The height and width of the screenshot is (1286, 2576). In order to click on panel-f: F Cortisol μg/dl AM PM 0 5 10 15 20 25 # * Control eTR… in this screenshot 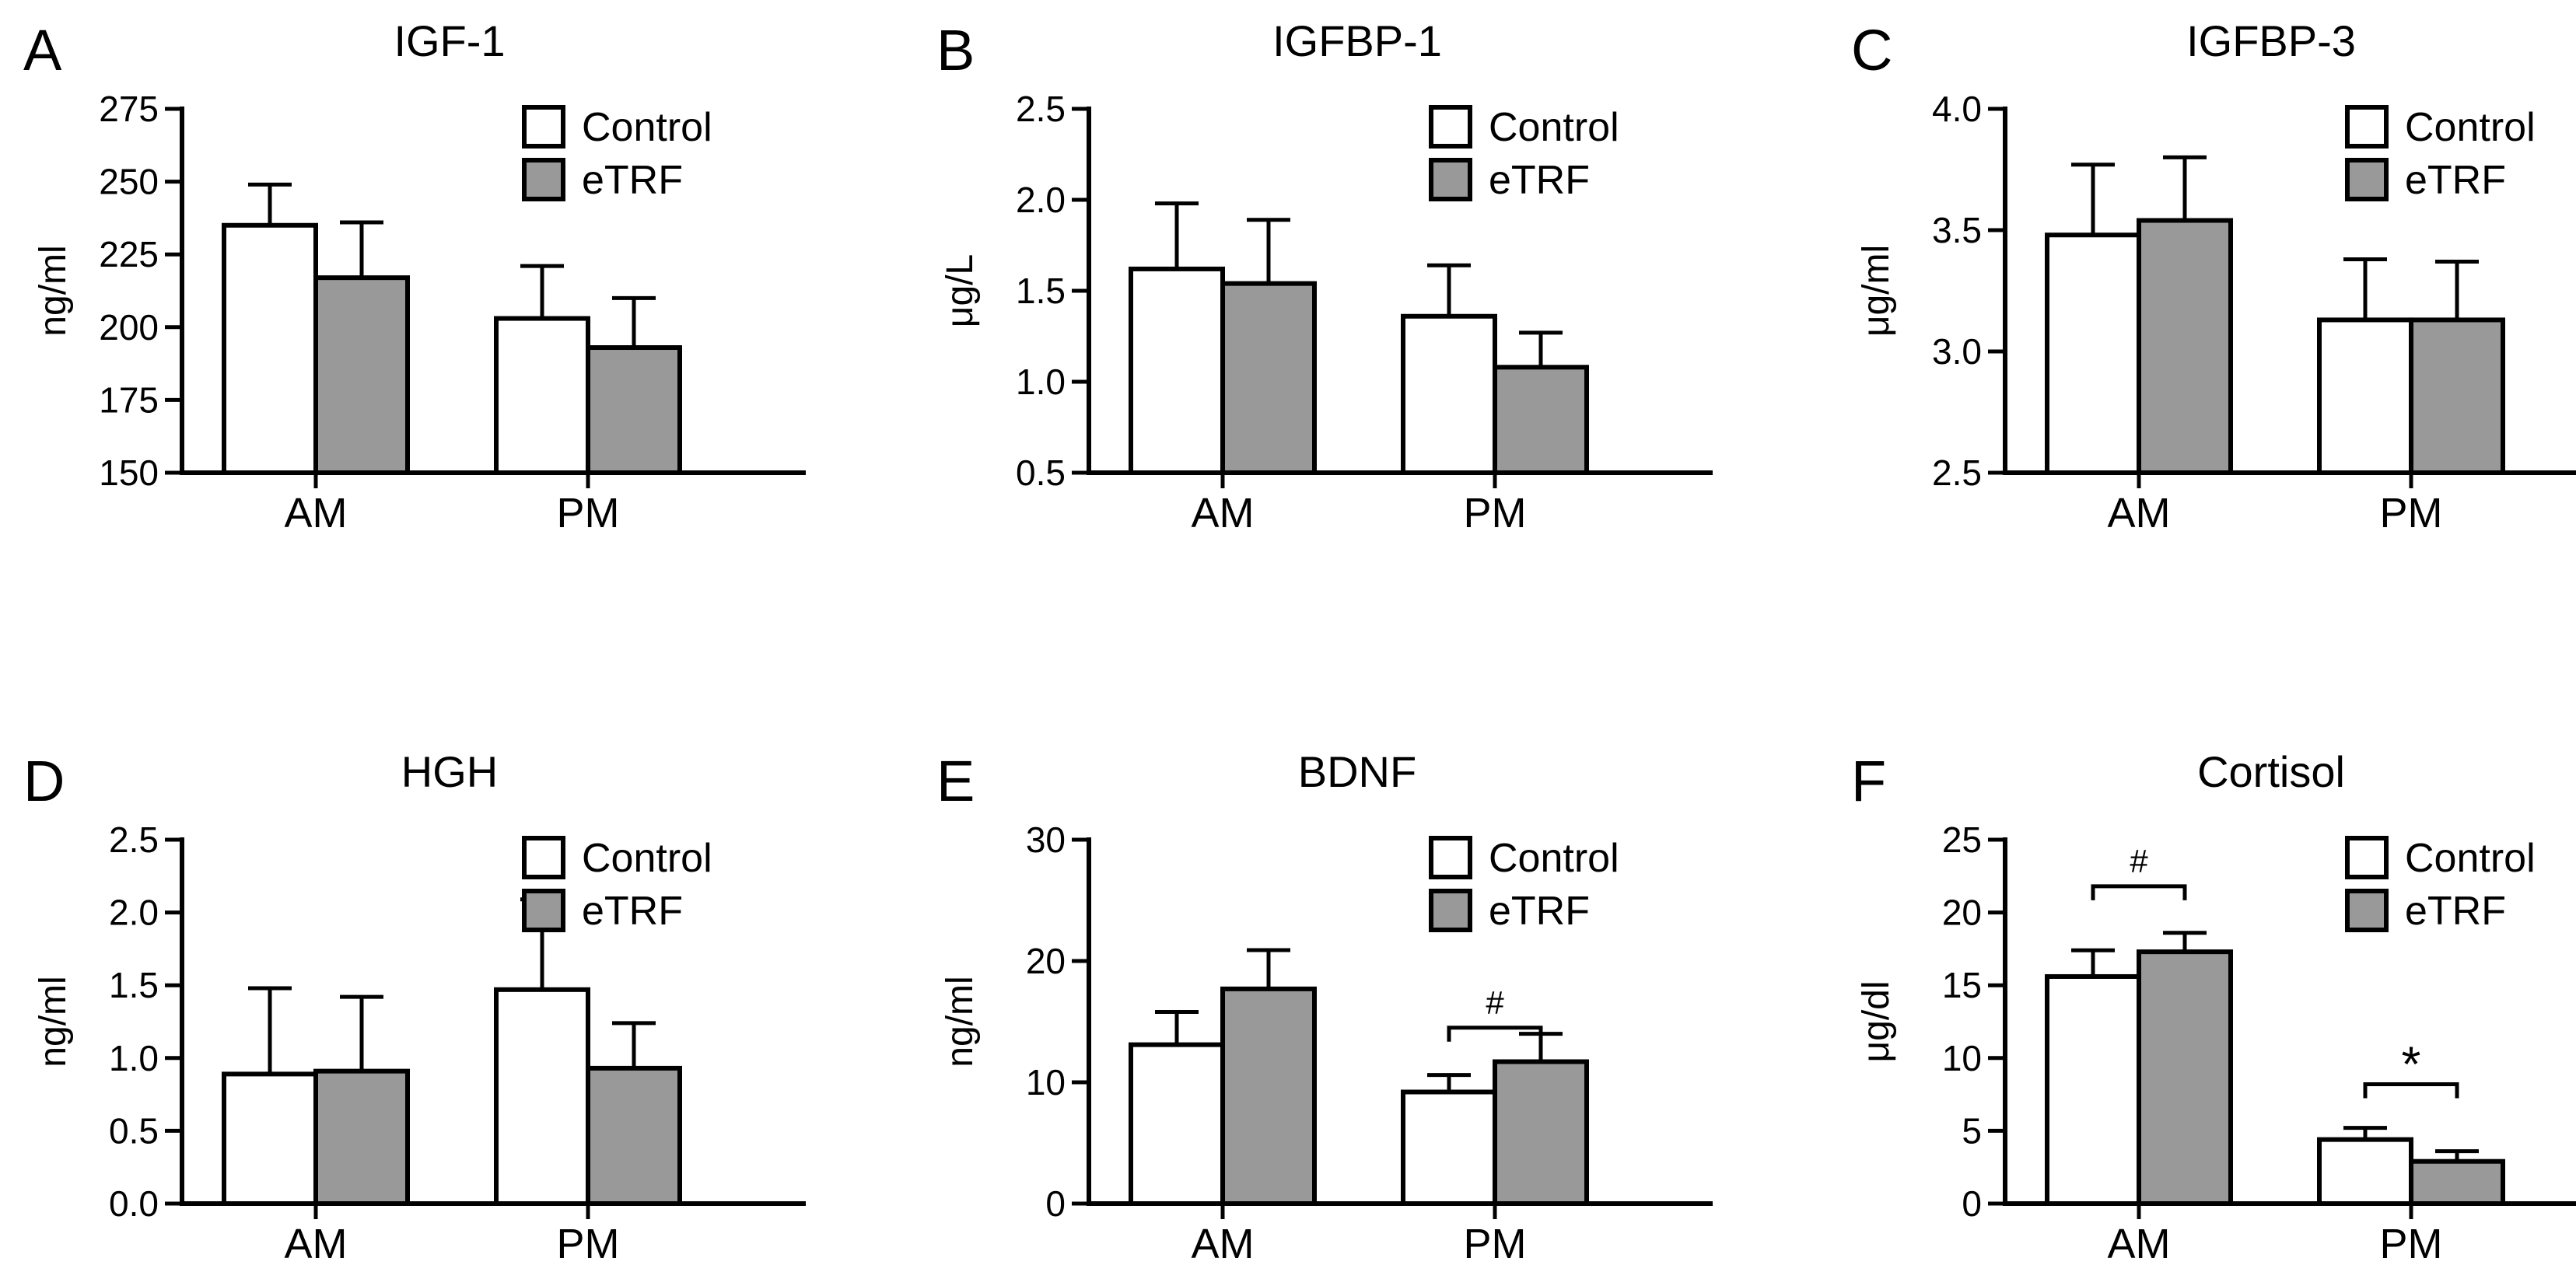, I will do `click(2213, 1007)`.